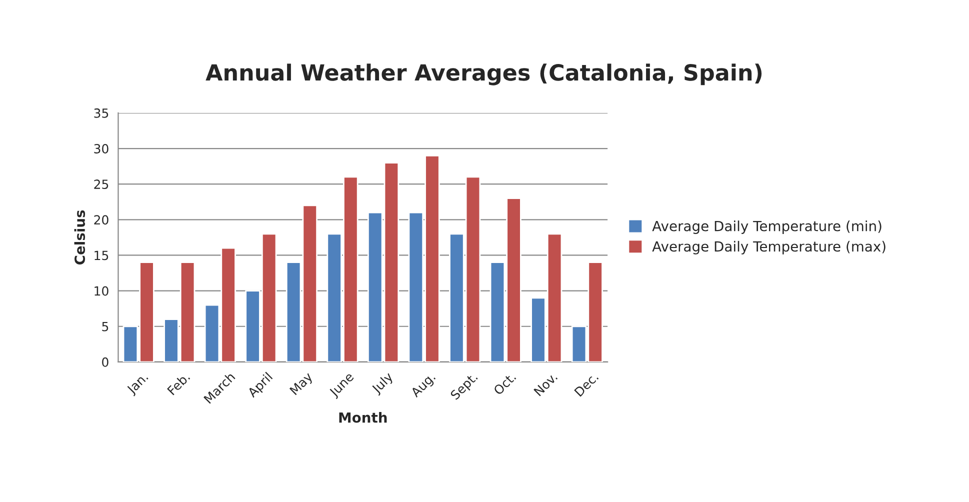  Describe the element at coordinates (546, 384) in the screenshot. I see `x-tick-label: Nov.` at that location.